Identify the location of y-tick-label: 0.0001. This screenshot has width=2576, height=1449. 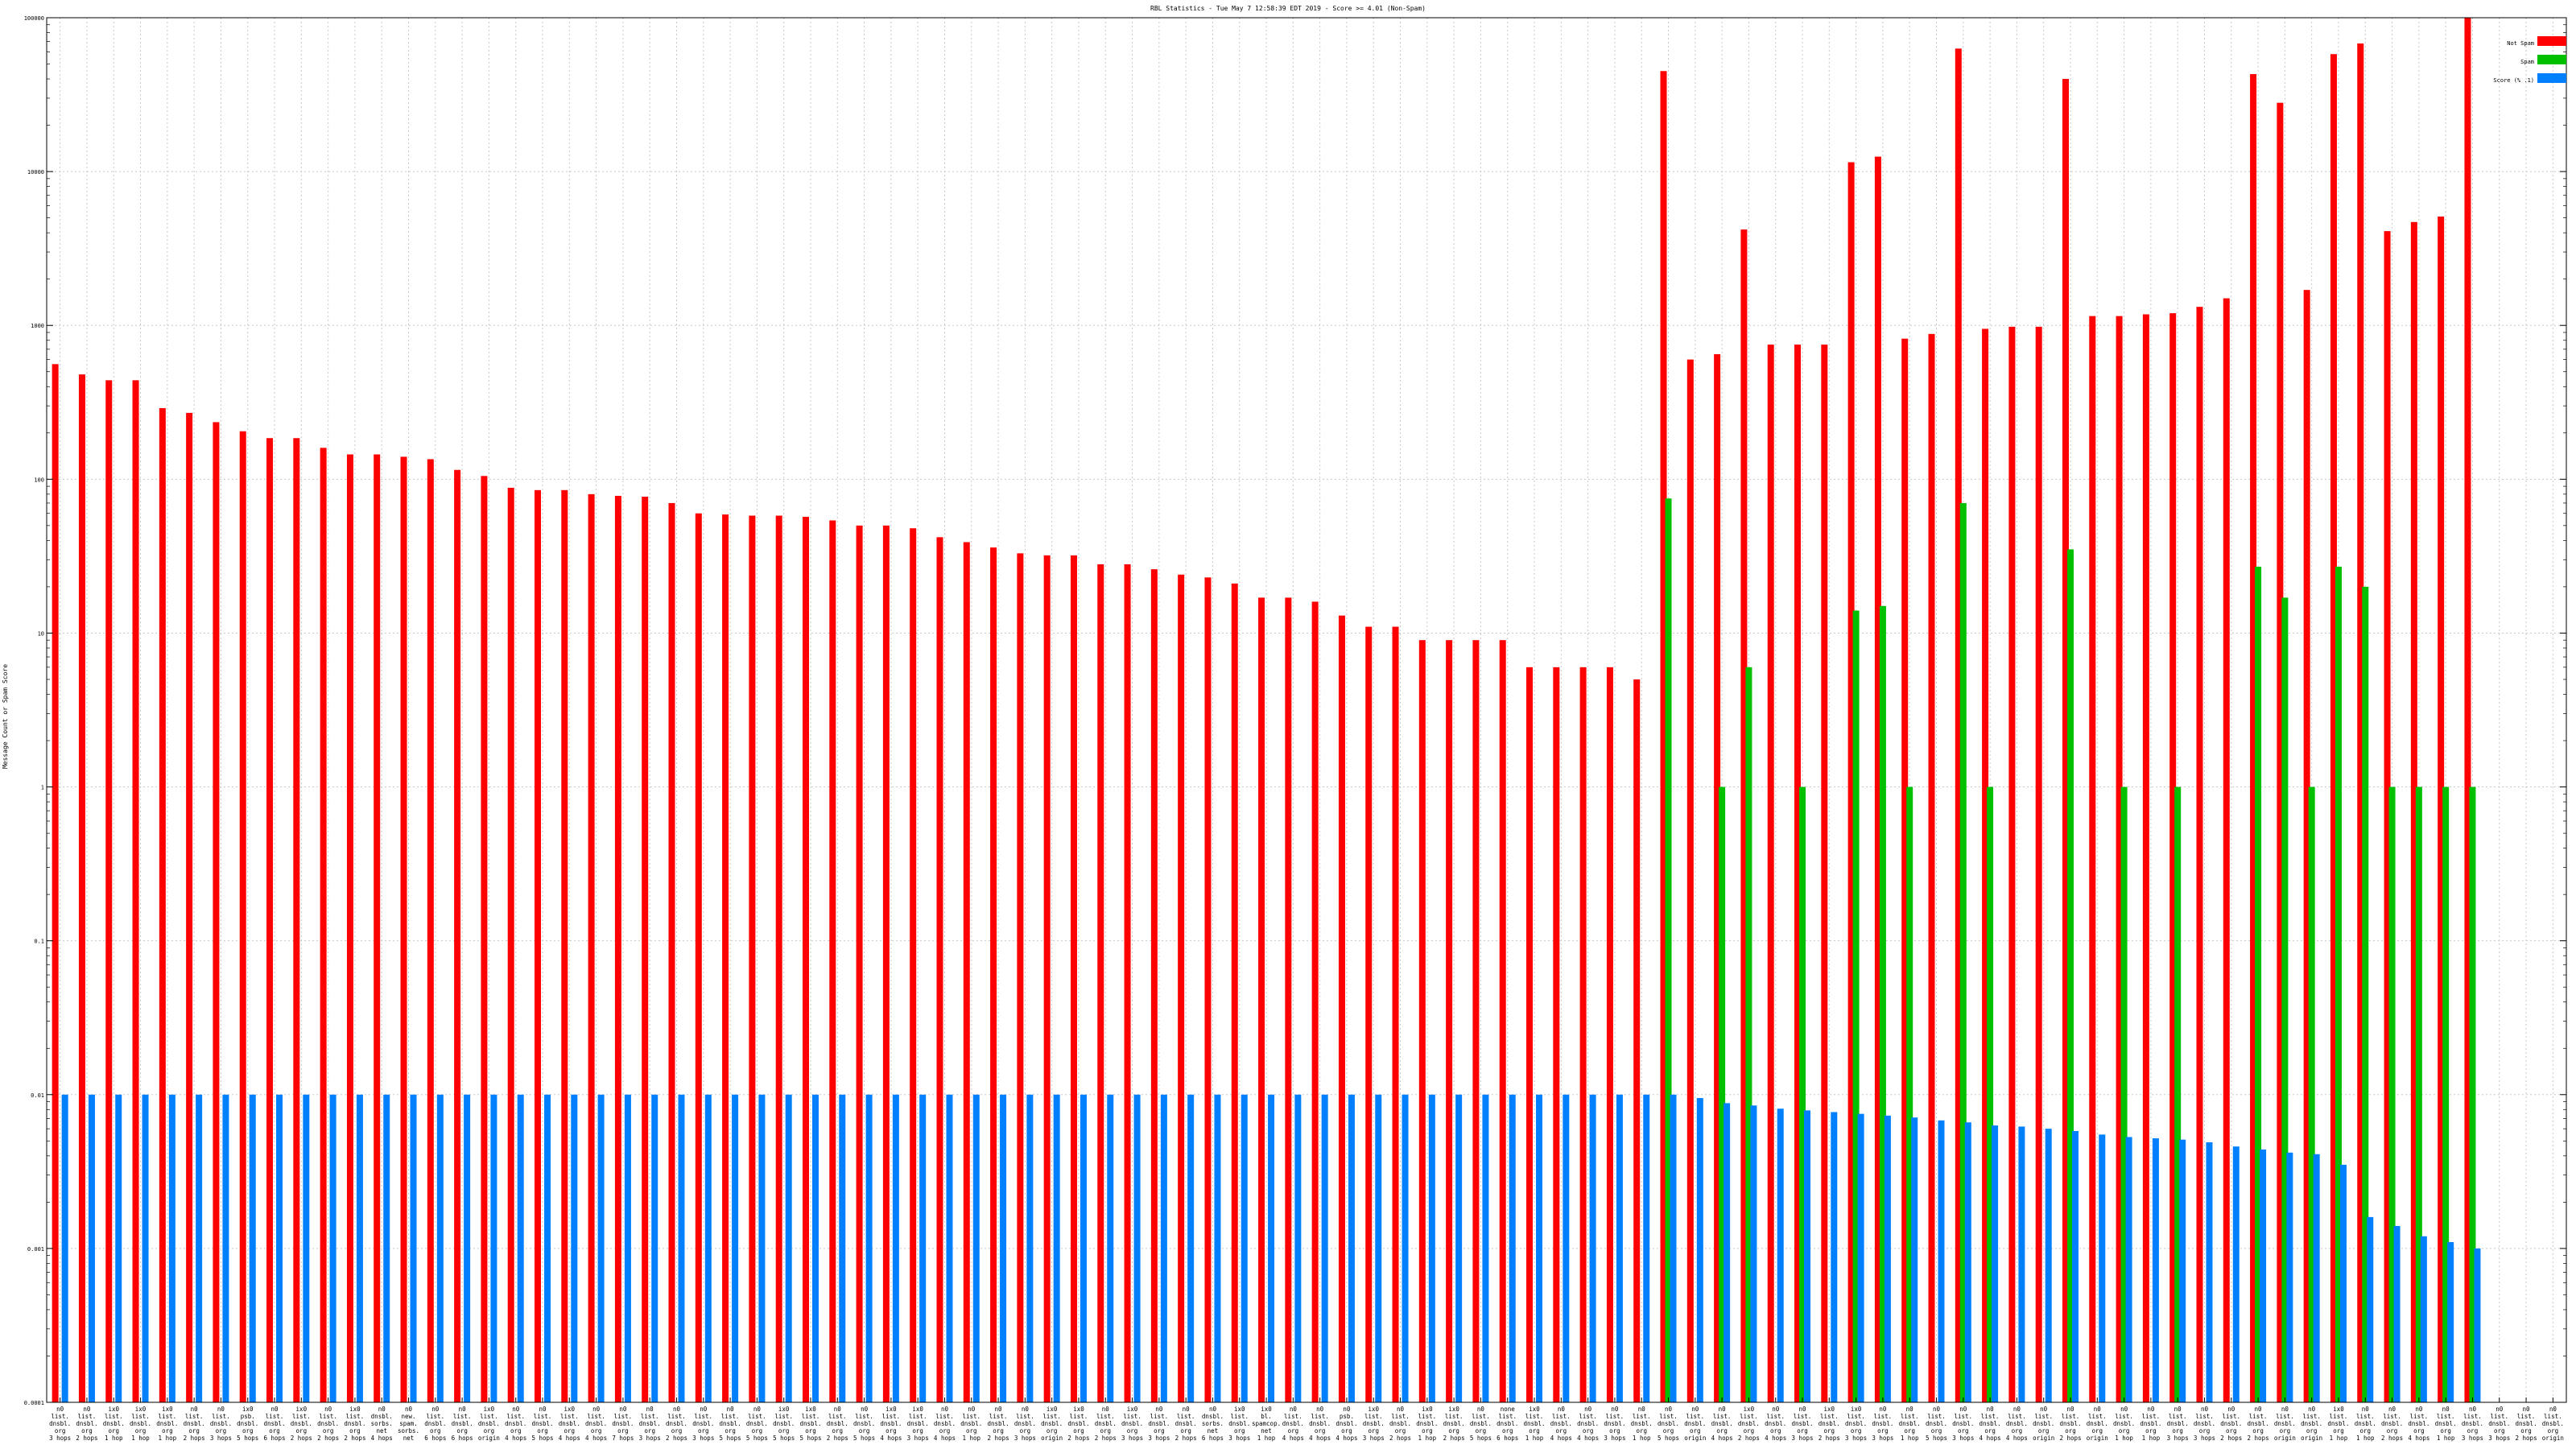
(34, 1403).